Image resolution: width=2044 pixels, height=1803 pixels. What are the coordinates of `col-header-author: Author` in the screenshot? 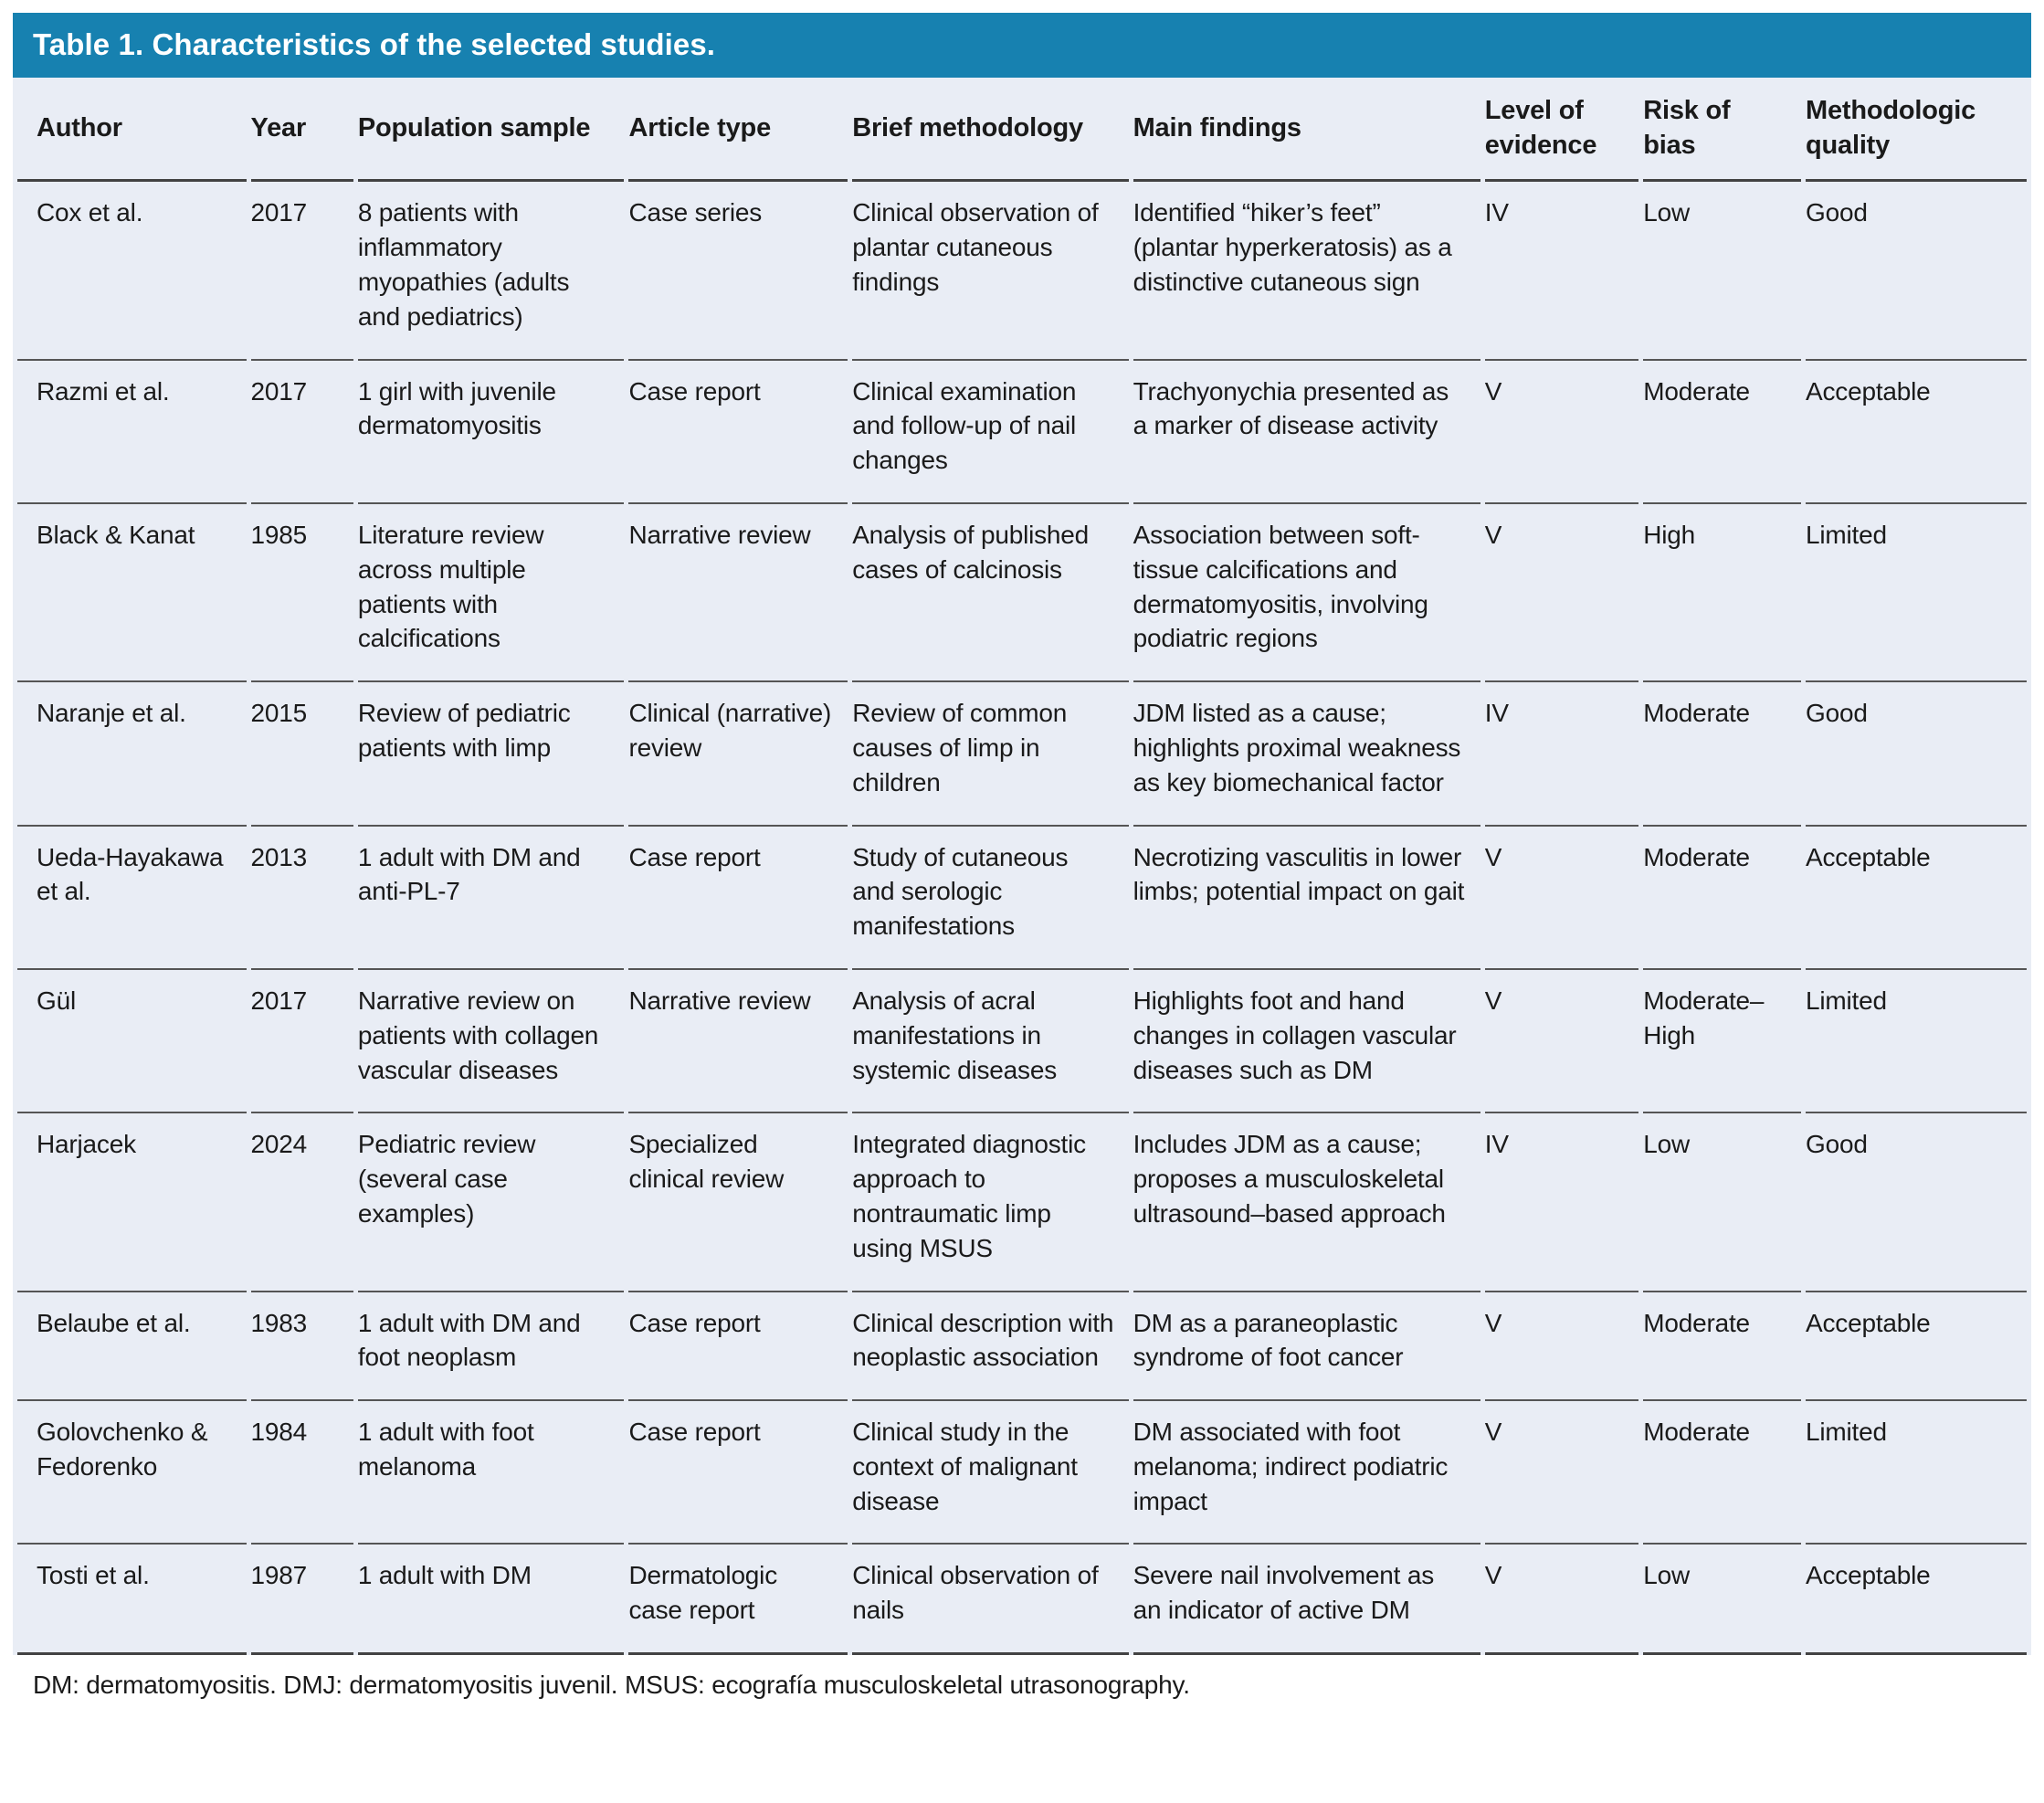 It's located at (132, 130).